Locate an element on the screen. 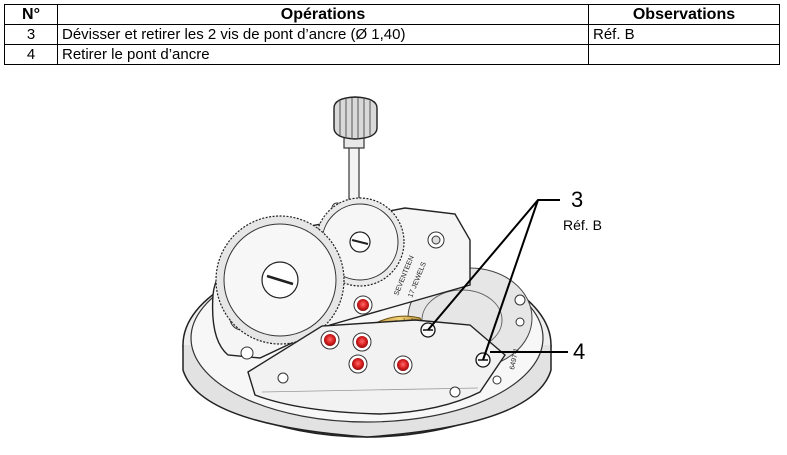 This screenshot has height=455, width=787. leader-lines is located at coordinates (497, 280).